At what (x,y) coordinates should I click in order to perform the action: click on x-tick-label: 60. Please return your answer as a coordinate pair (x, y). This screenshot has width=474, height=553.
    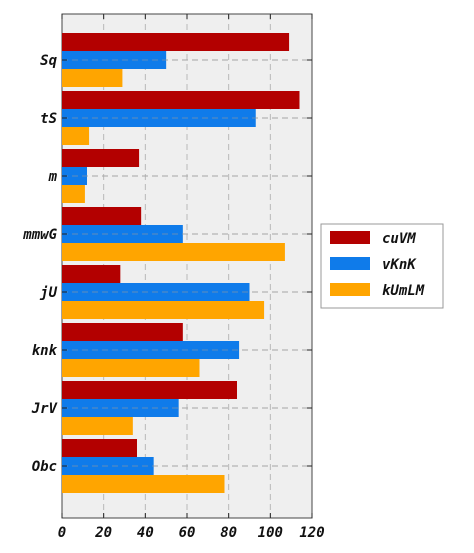
    Looking at the image, I should click on (187, 533).